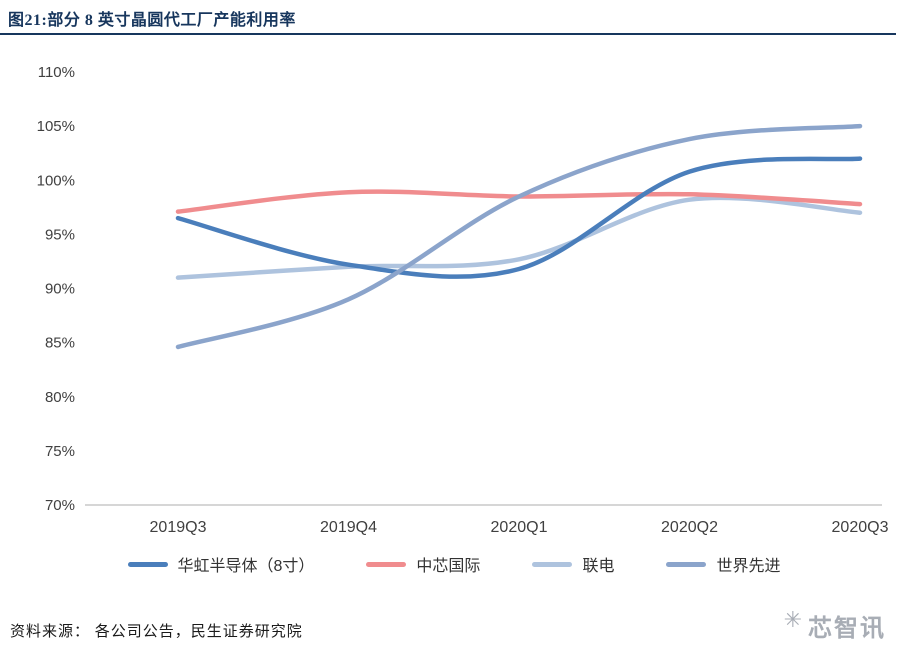  Describe the element at coordinates (60, 451) in the screenshot. I see `y-tick-label: 75%` at that location.